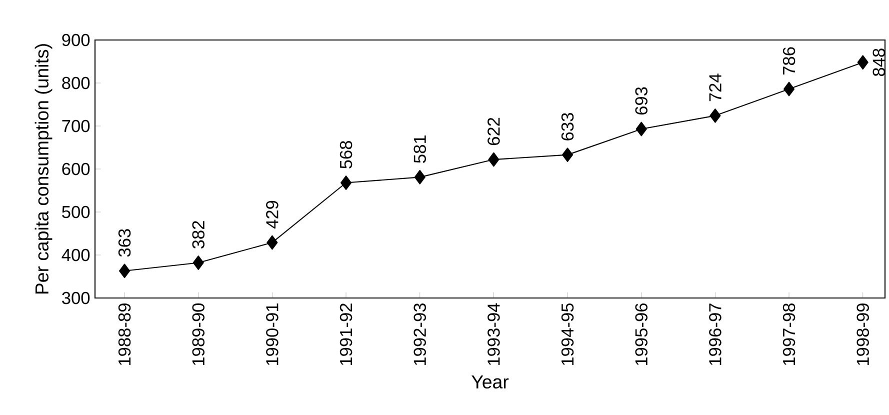 The image size is (889, 415). I want to click on x-tick-label: 1994-95, so click(567, 334).